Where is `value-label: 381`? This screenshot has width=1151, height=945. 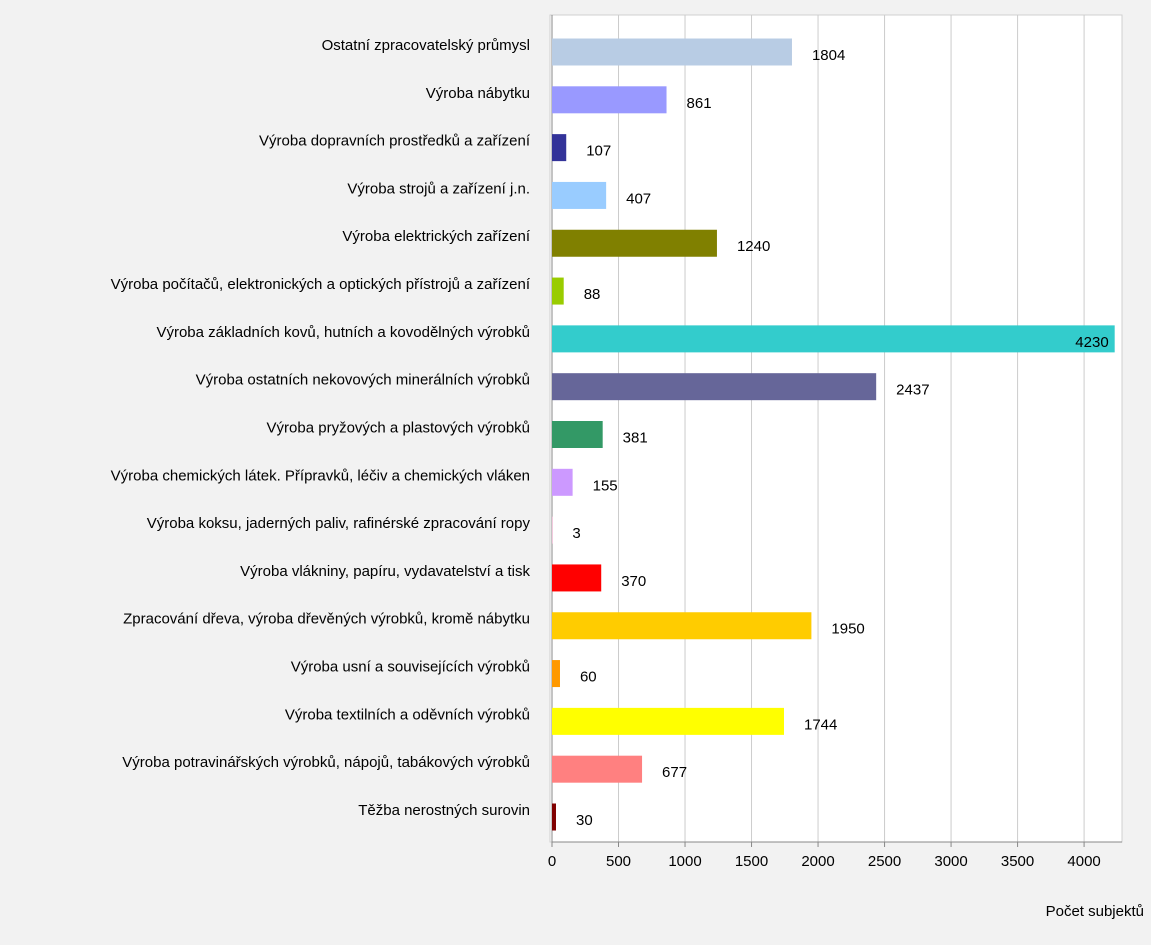
value-label: 381 is located at coordinates (635, 437).